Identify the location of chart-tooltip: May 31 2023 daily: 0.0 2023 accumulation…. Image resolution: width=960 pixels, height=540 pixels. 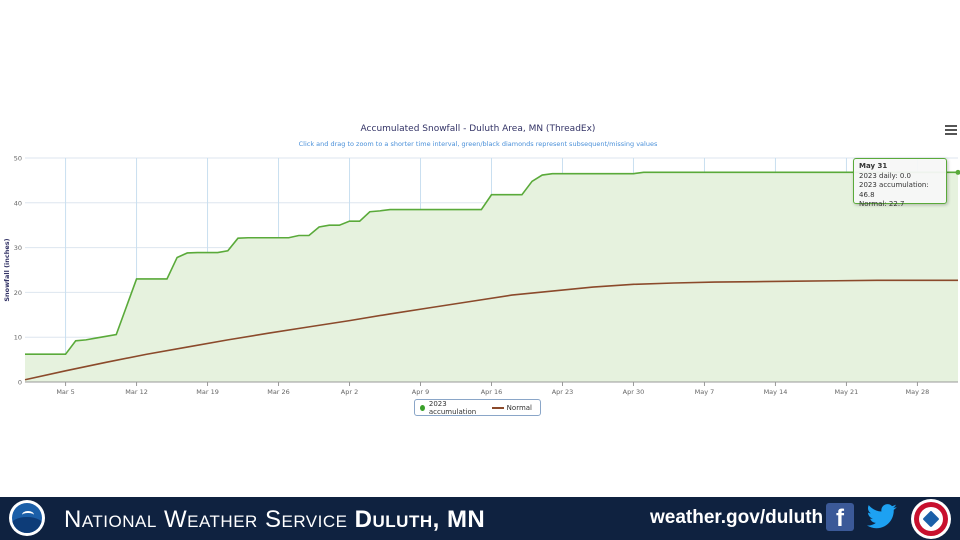
(900, 183).